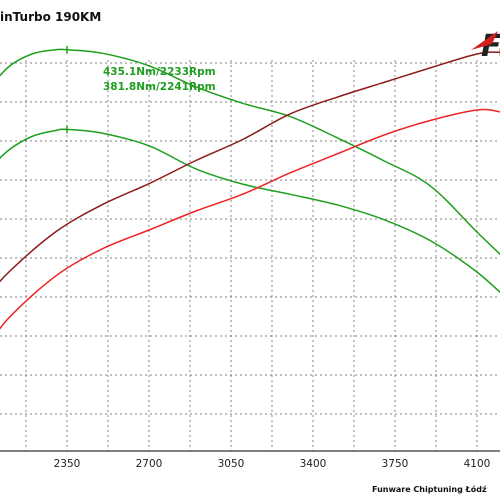  Describe the element at coordinates (313, 464) in the screenshot. I see `x-tick-label: 3400` at that location.